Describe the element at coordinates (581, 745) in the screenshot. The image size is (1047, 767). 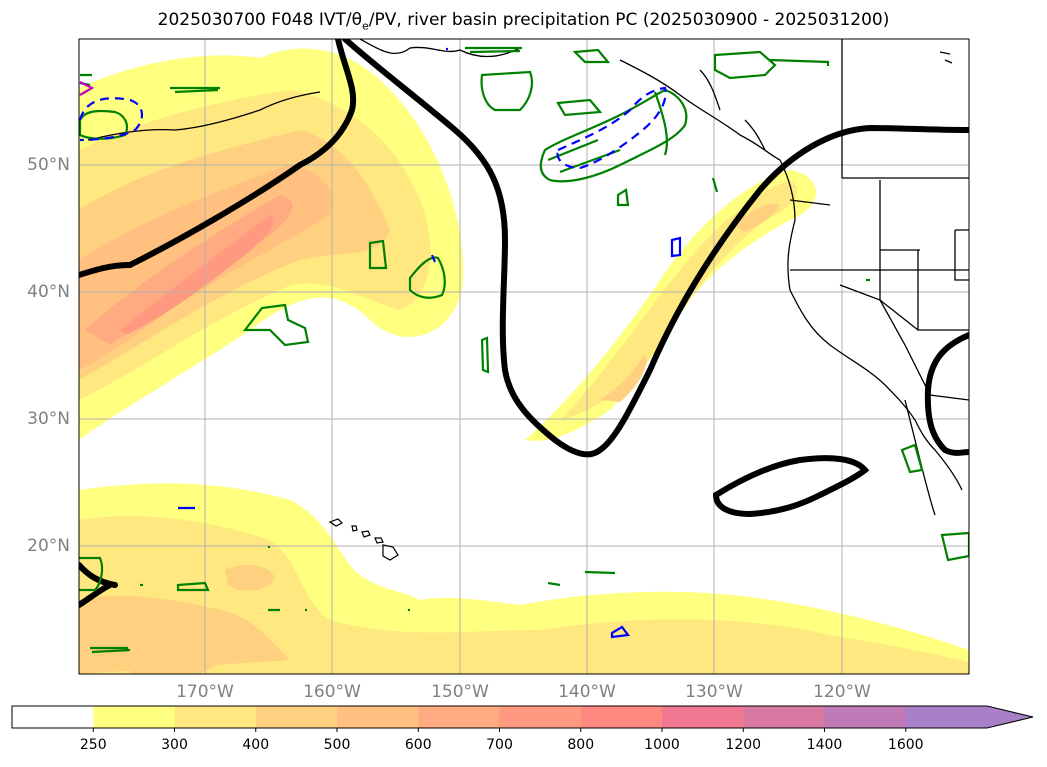
I see `colorbar-label: 800` at that location.